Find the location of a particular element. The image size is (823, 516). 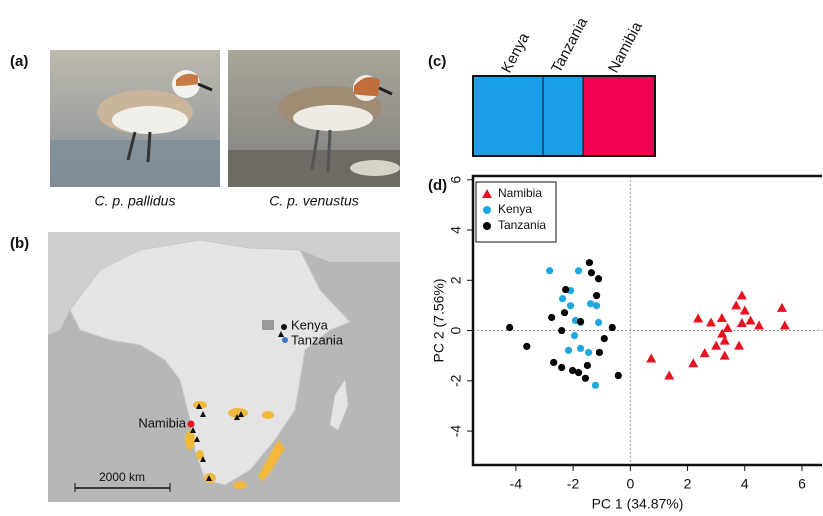

map-label: Tanzania is located at coordinates (317, 339).